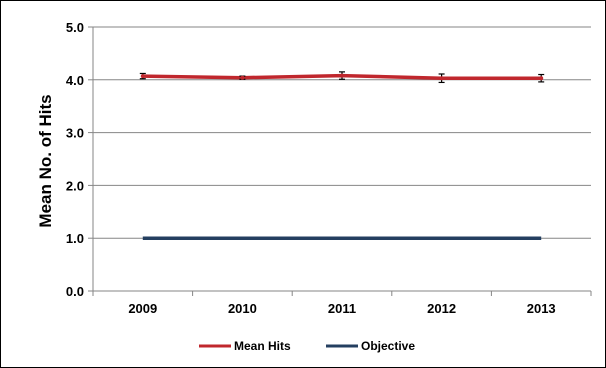  I want to click on y-tick-label: 2.0, so click(75, 185).